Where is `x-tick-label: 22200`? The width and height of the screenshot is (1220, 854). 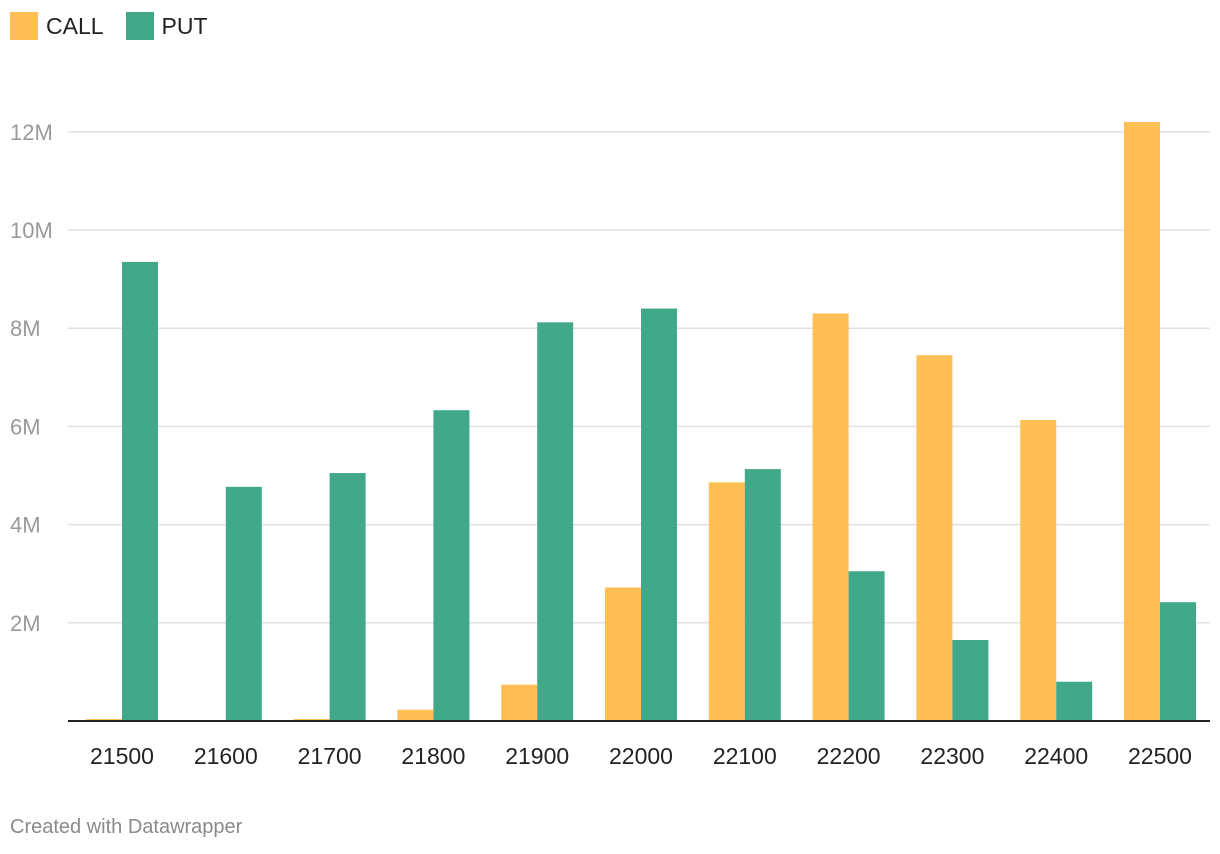
x-tick-label: 22200 is located at coordinates (849, 756).